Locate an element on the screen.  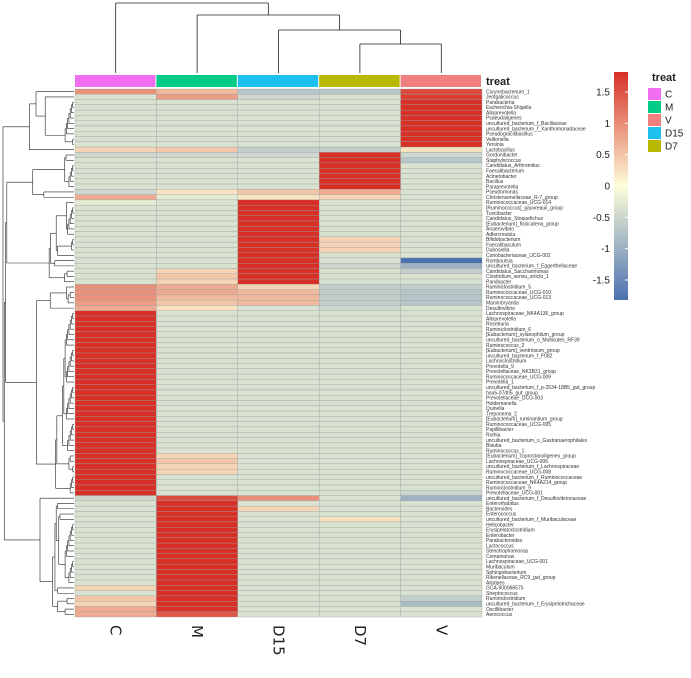
row-label: Ruminiclostridium_9 is located at coordinates (508, 488).